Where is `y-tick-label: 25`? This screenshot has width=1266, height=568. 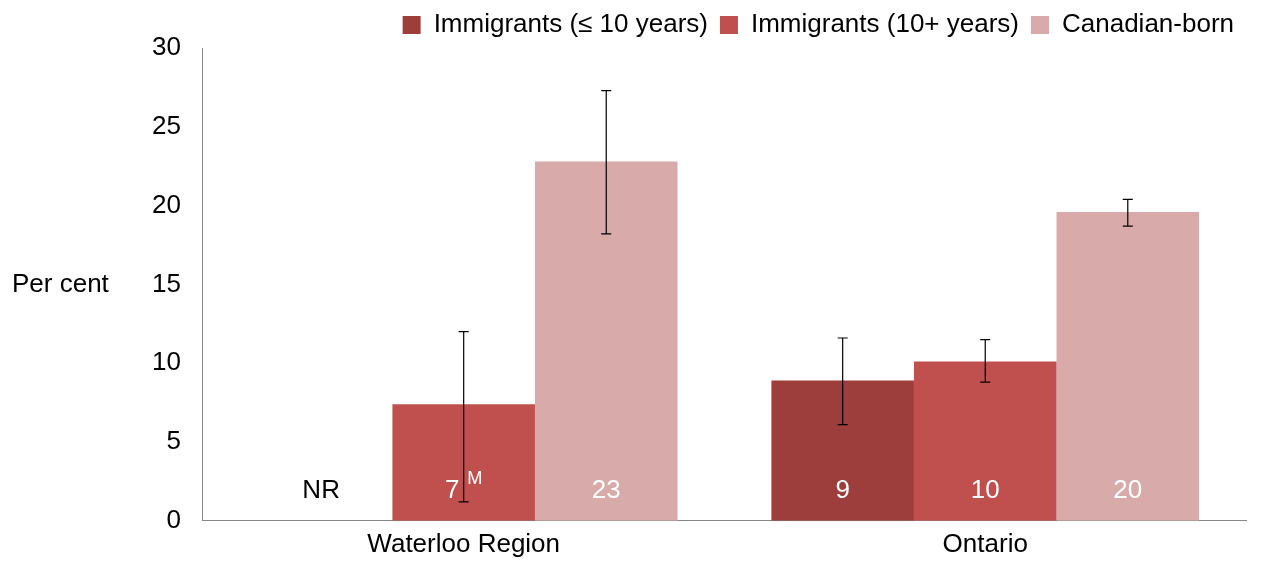
y-tick-label: 25 is located at coordinates (166, 124).